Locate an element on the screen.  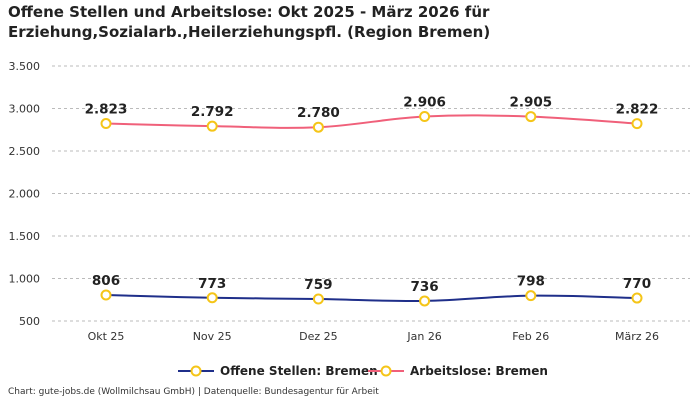
y-tick-label: 2.000 is located at coordinates (25, 194).